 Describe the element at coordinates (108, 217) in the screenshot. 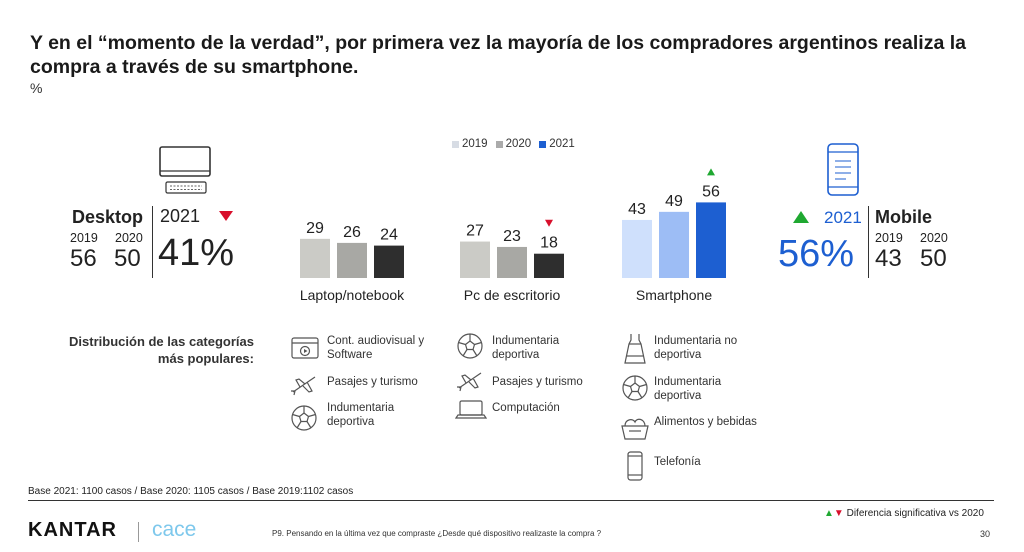

I see `desktop-label: Desktop` at that location.